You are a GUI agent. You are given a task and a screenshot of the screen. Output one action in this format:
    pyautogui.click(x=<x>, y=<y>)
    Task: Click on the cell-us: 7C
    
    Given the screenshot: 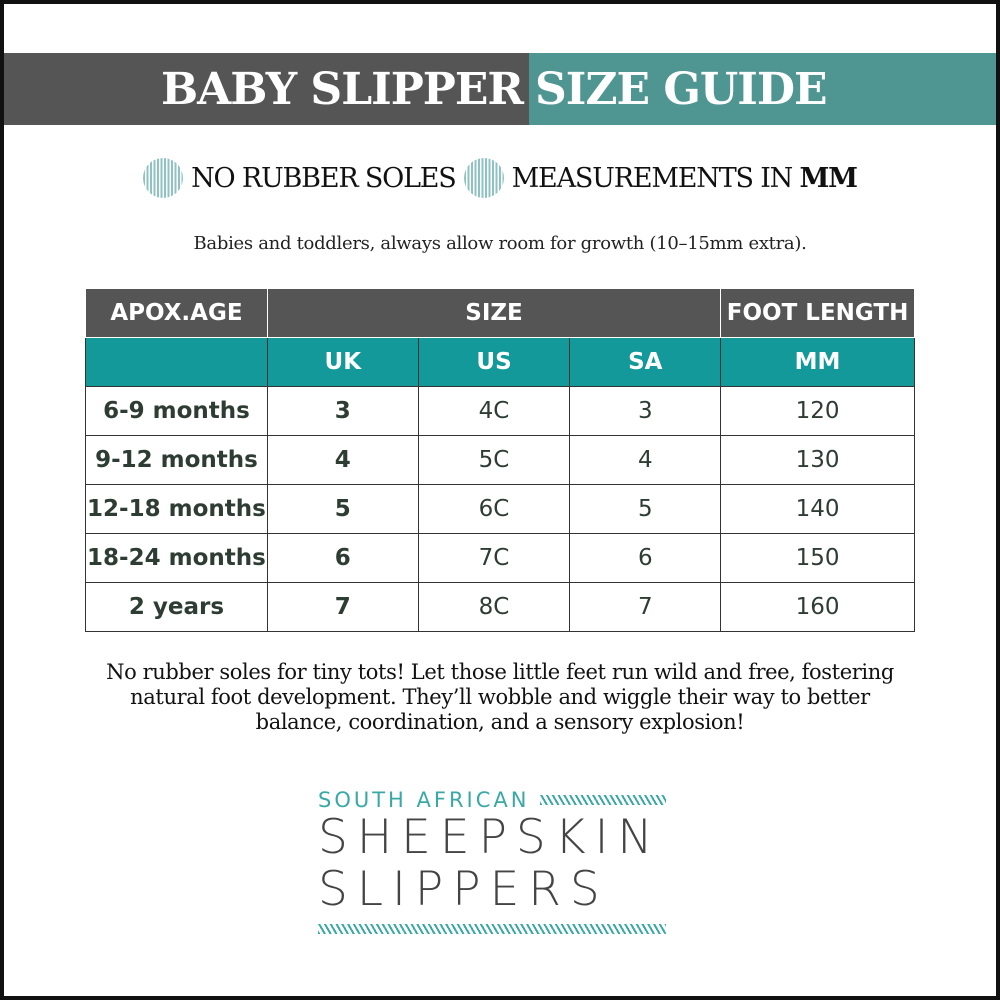 What is the action you would take?
    pyautogui.click(x=494, y=558)
    